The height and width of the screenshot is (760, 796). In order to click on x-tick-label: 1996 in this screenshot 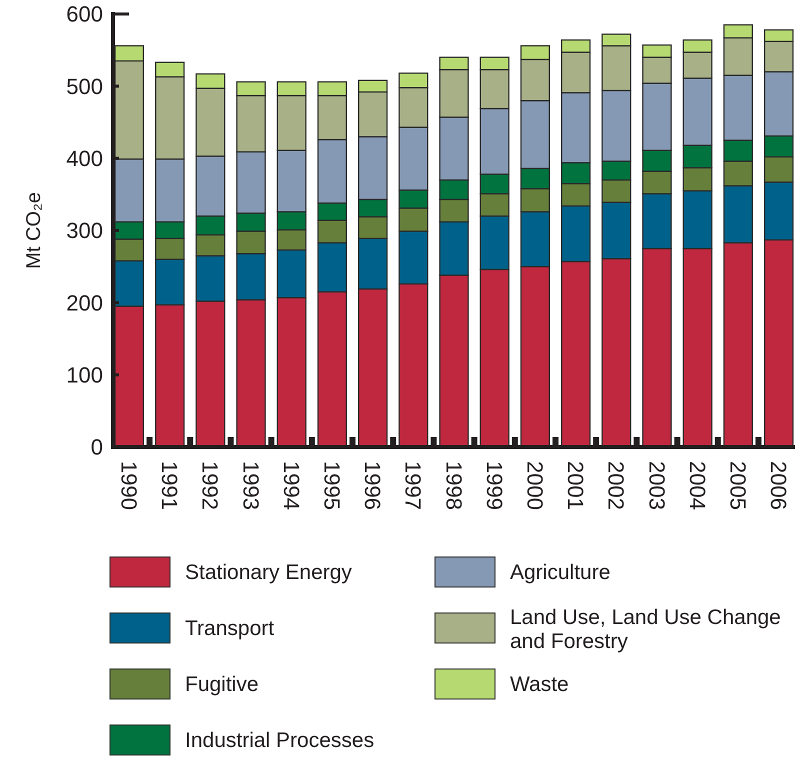, I will do `click(373, 485)`.